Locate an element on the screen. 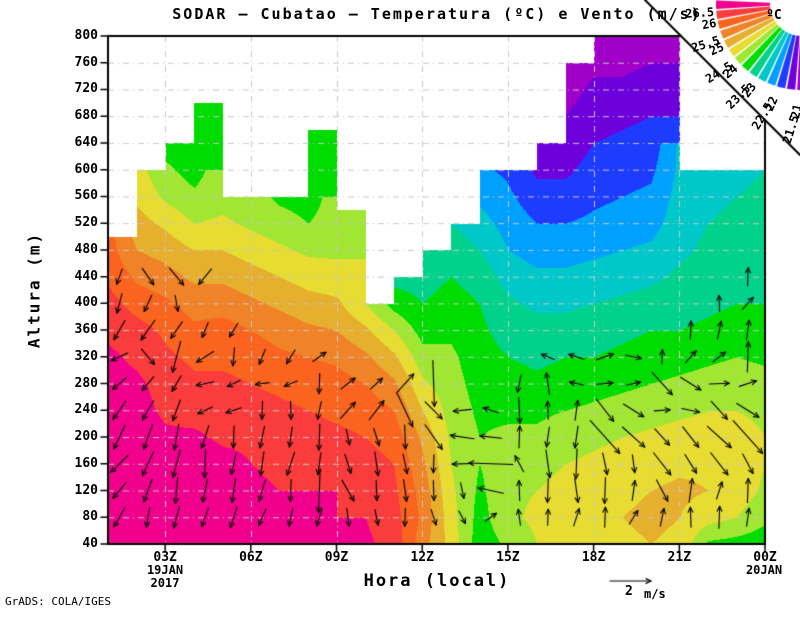 This screenshot has width=800, height=618. x-axis-title: Hora (local) is located at coordinates (437, 581).